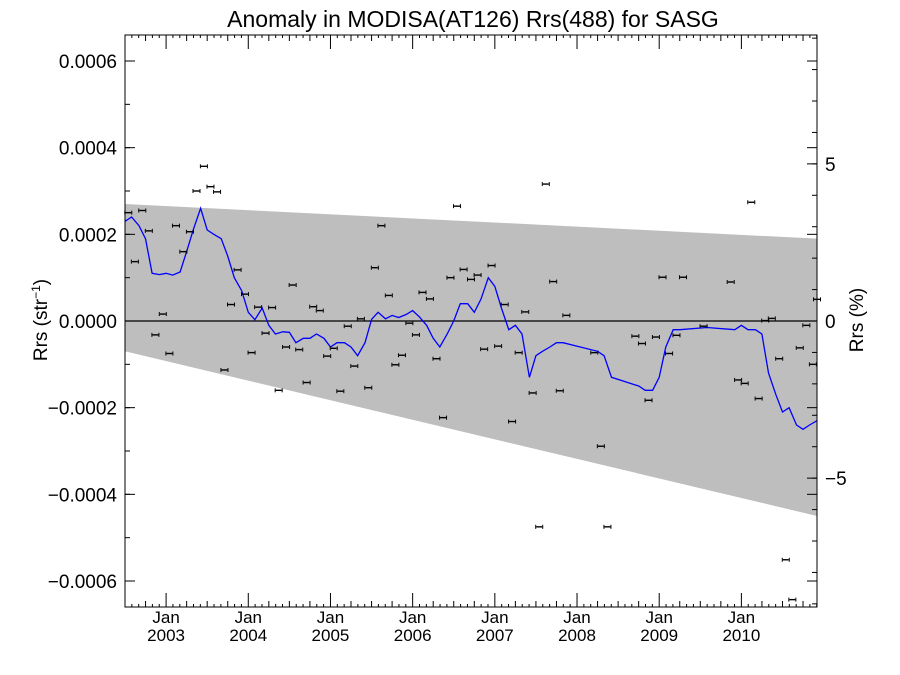 This screenshot has width=900, height=675. Describe the element at coordinates (659, 635) in the screenshot. I see `x-tick-label-year: 2009` at that location.